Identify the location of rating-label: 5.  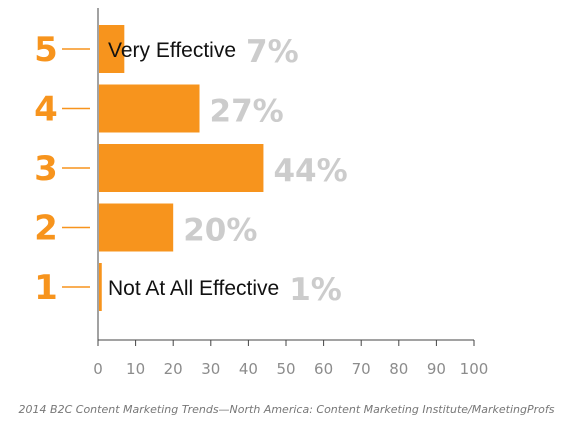
(46, 50).